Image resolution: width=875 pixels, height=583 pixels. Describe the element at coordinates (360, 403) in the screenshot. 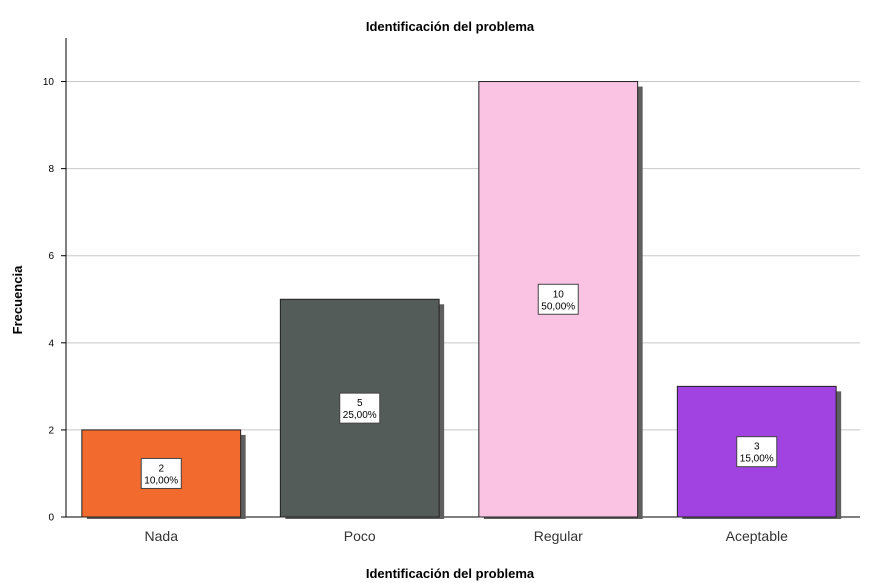

I see `data-label-count: 5` at that location.